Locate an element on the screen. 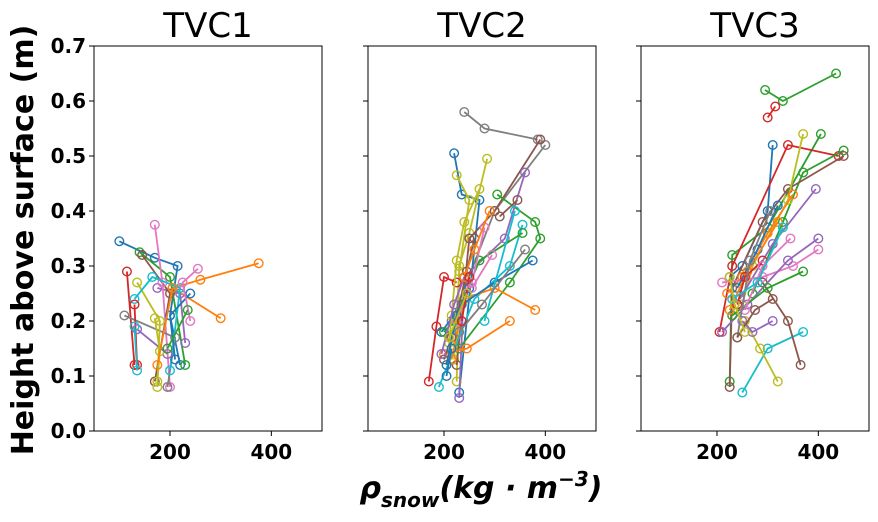  x-tick-label: 400 is located at coordinates (818, 452).